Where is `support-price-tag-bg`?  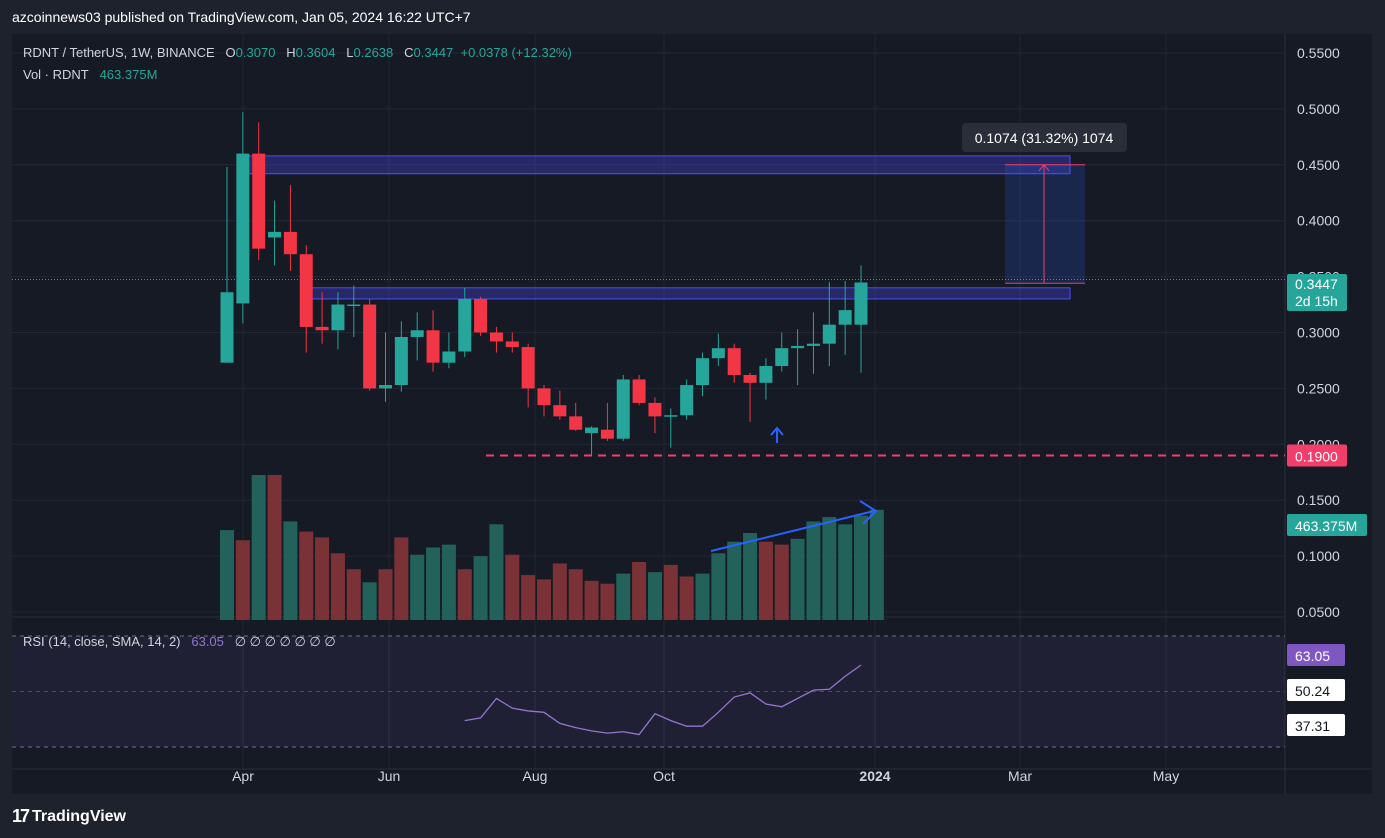 support-price-tag-bg is located at coordinates (1317, 455).